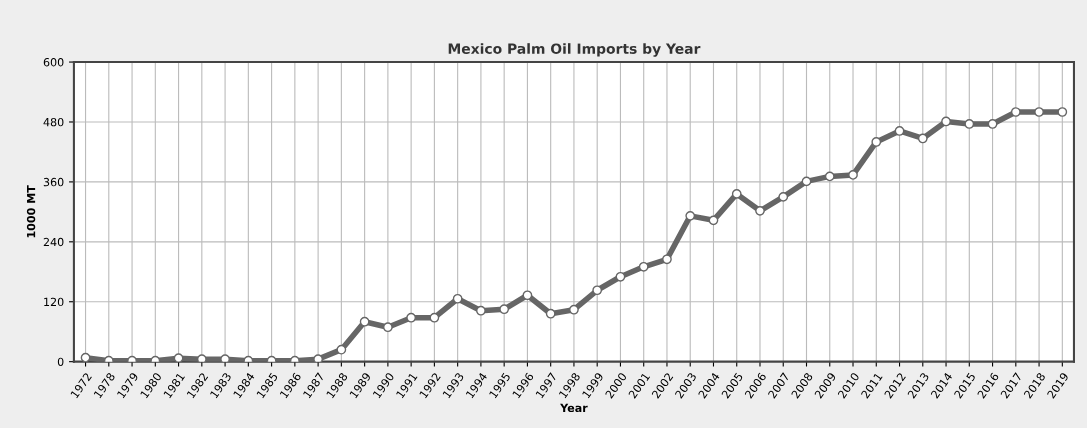 This screenshot has height=428, width=1087. Describe the element at coordinates (53, 242) in the screenshot. I see `y-tick-label: 240` at that location.